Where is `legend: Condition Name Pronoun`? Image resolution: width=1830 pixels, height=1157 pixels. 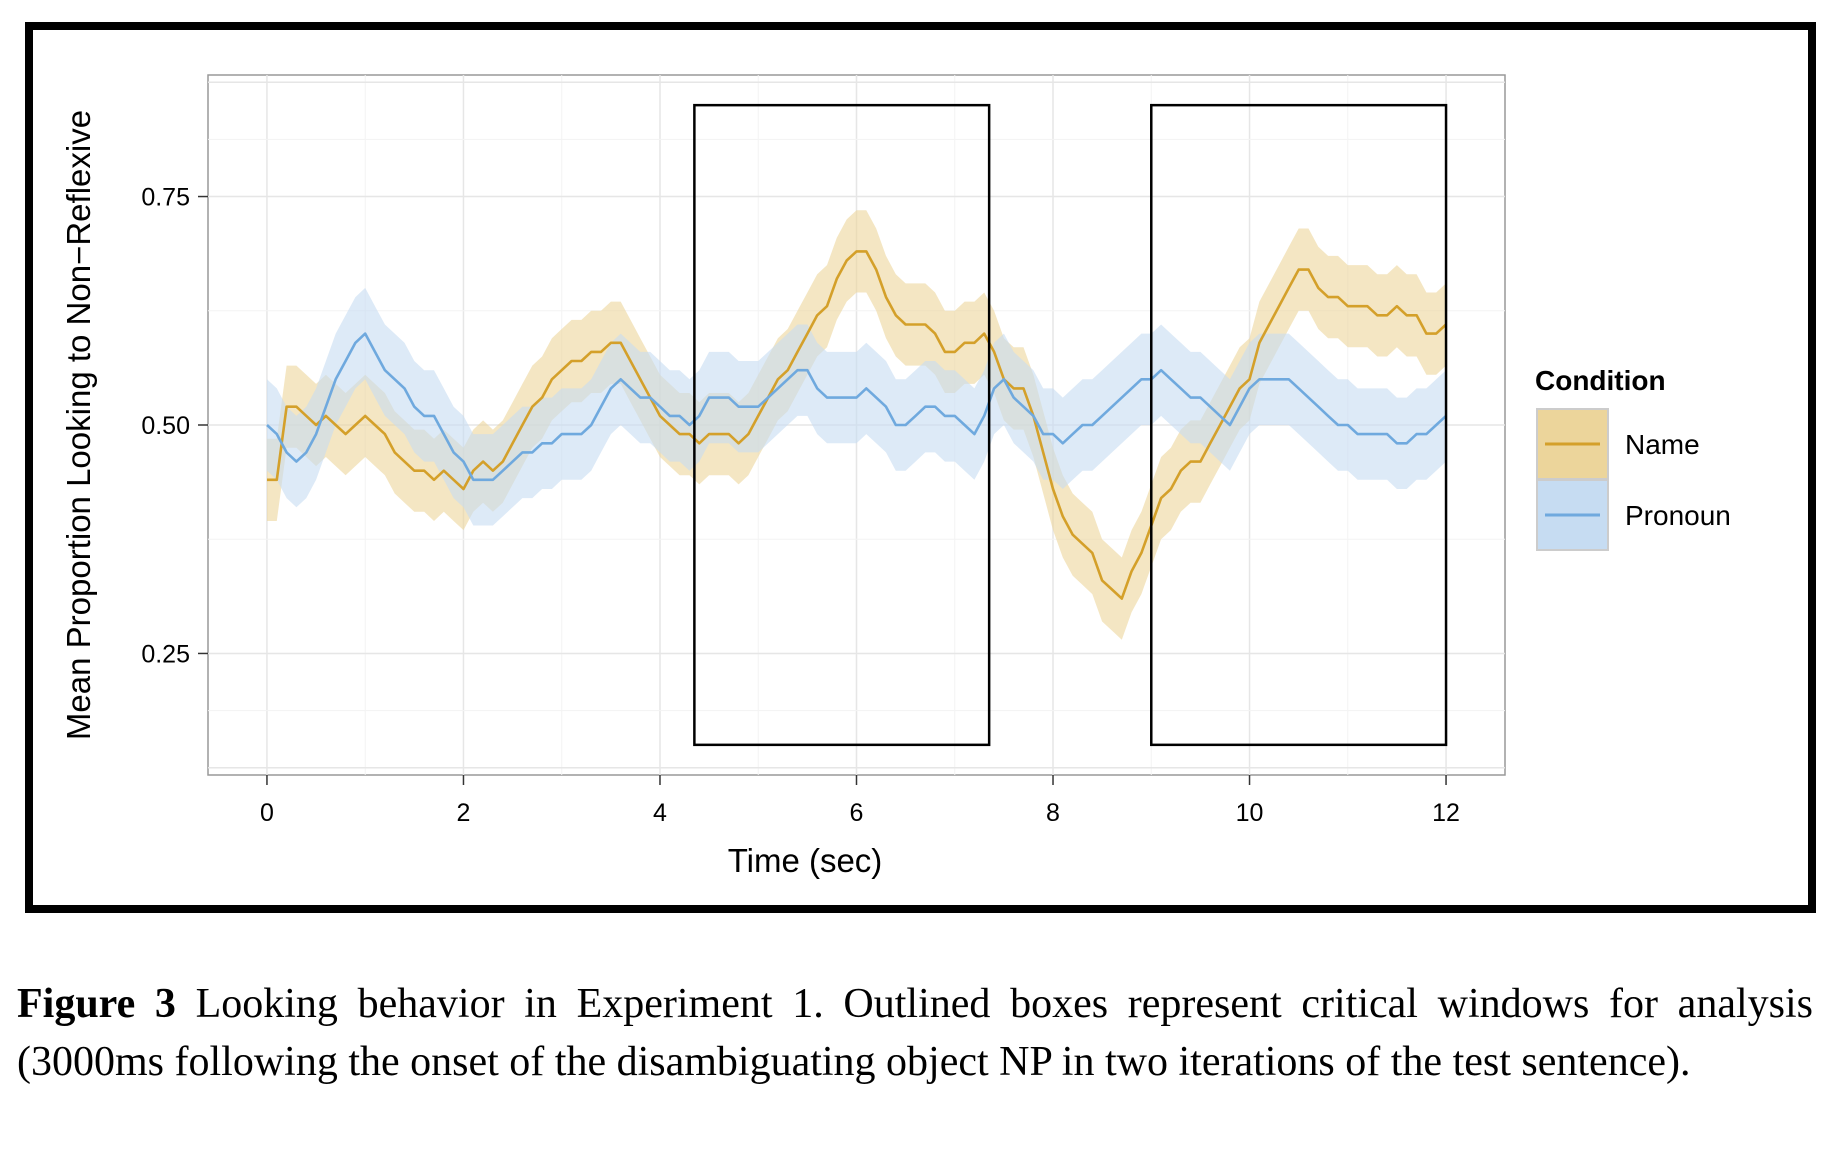 legend: Condition Name Pronoun is located at coordinates (1633, 458).